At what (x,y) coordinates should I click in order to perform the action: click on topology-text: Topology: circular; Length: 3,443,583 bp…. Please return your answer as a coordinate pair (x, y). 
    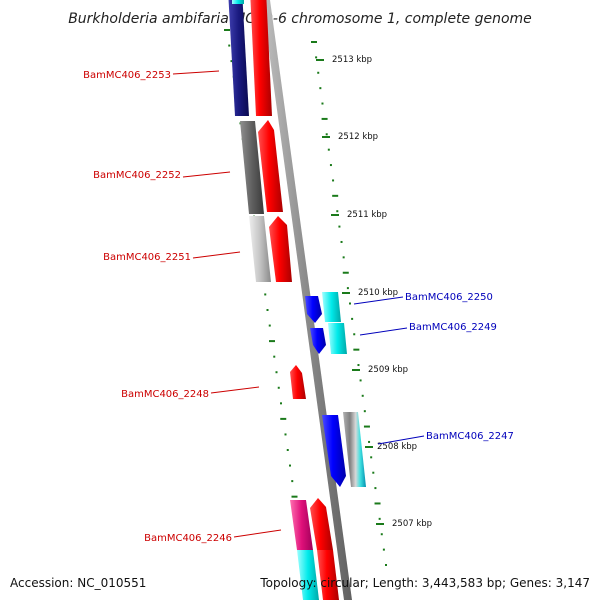
    Looking at the image, I should click on (425, 583).